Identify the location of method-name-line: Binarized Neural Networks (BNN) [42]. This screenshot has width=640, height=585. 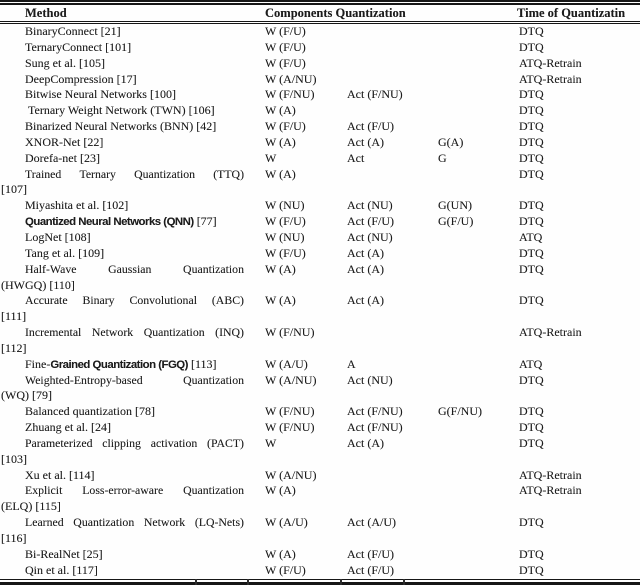
(120, 127).